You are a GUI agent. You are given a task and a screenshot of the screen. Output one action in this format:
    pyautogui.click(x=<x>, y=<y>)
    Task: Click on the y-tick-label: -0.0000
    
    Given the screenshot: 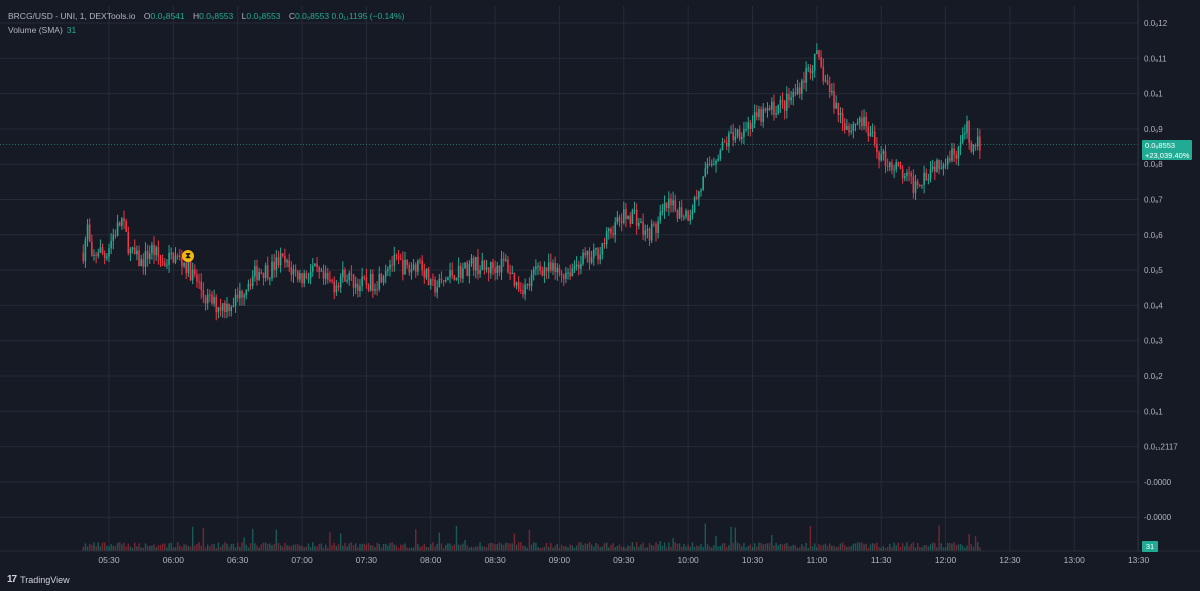 What is the action you would take?
    pyautogui.click(x=1158, y=517)
    